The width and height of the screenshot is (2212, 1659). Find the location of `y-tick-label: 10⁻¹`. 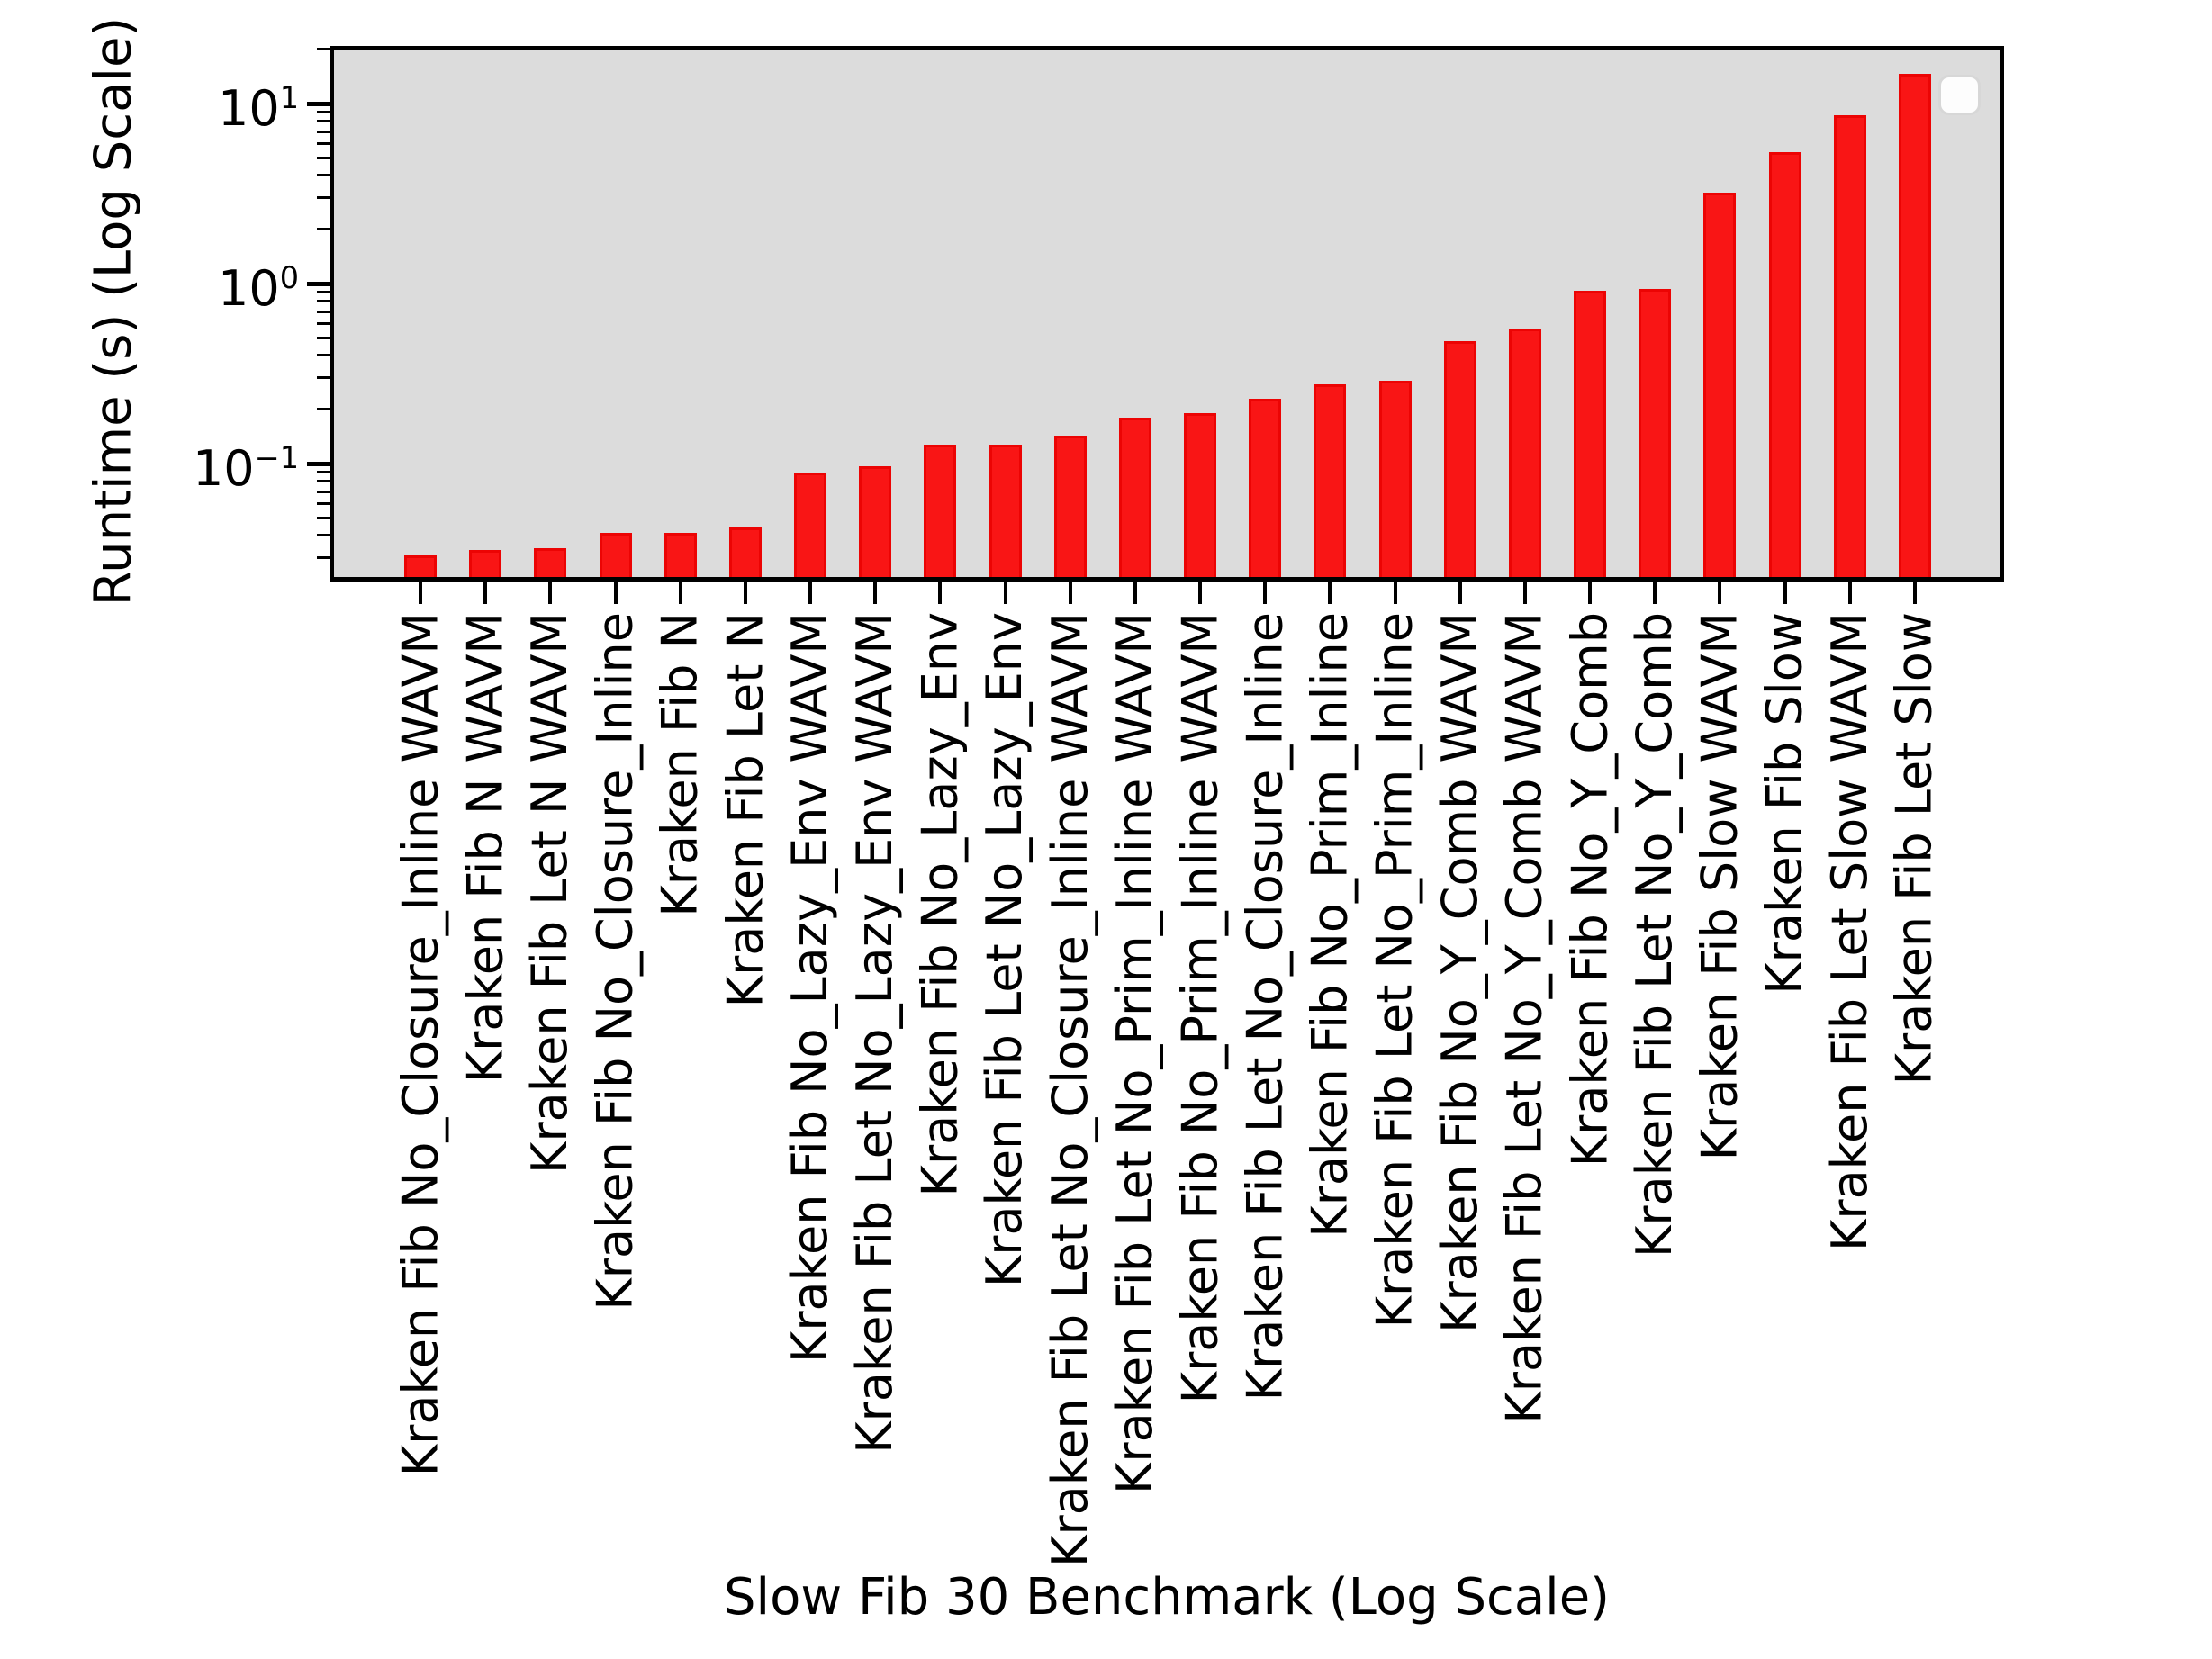

y-tick-label: 10⁻¹ is located at coordinates (245, 468).